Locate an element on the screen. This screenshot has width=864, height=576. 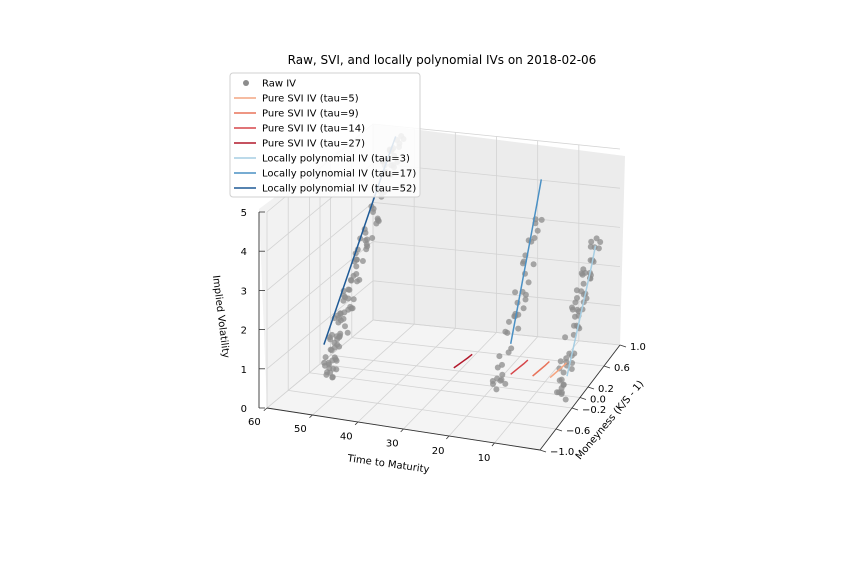
legend-label: Pure SVI IV (tau=27) is located at coordinates (313, 144).